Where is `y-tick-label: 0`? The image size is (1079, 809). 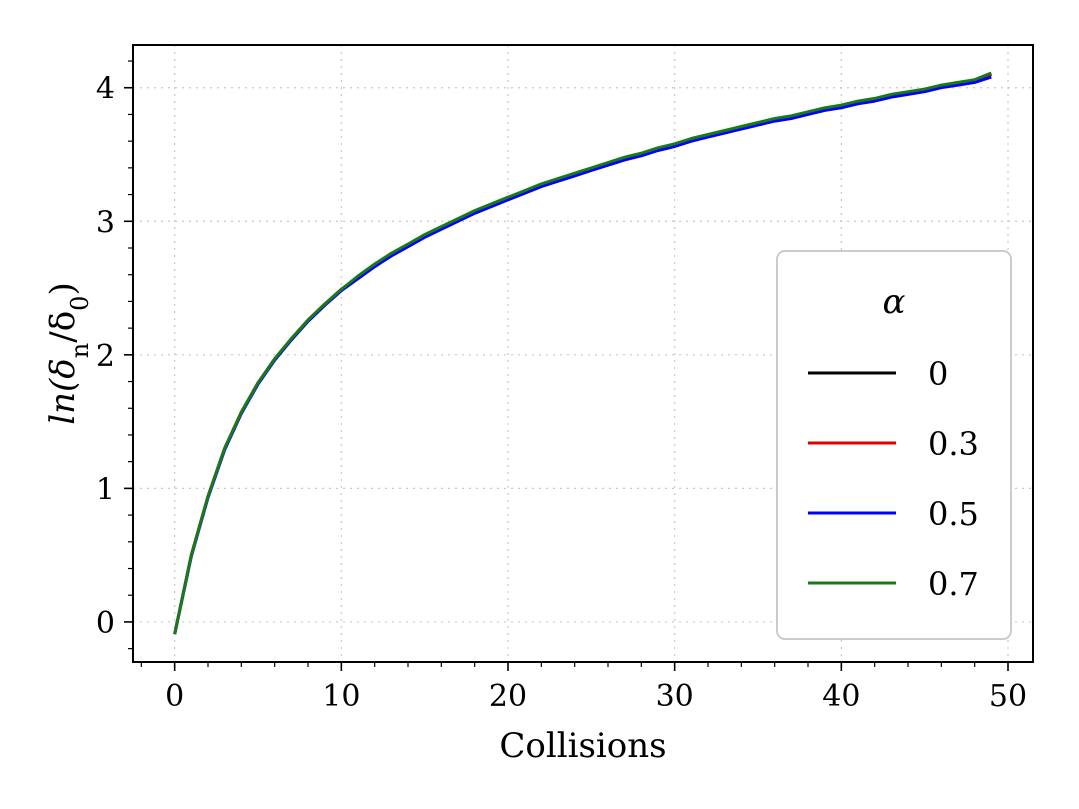
y-tick-label: 0 is located at coordinates (105, 623).